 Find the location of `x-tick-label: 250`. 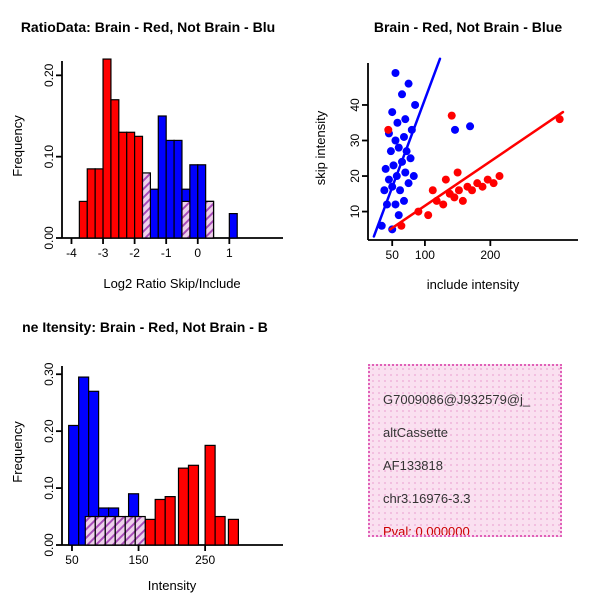

x-tick-label: 250 is located at coordinates (205, 560).